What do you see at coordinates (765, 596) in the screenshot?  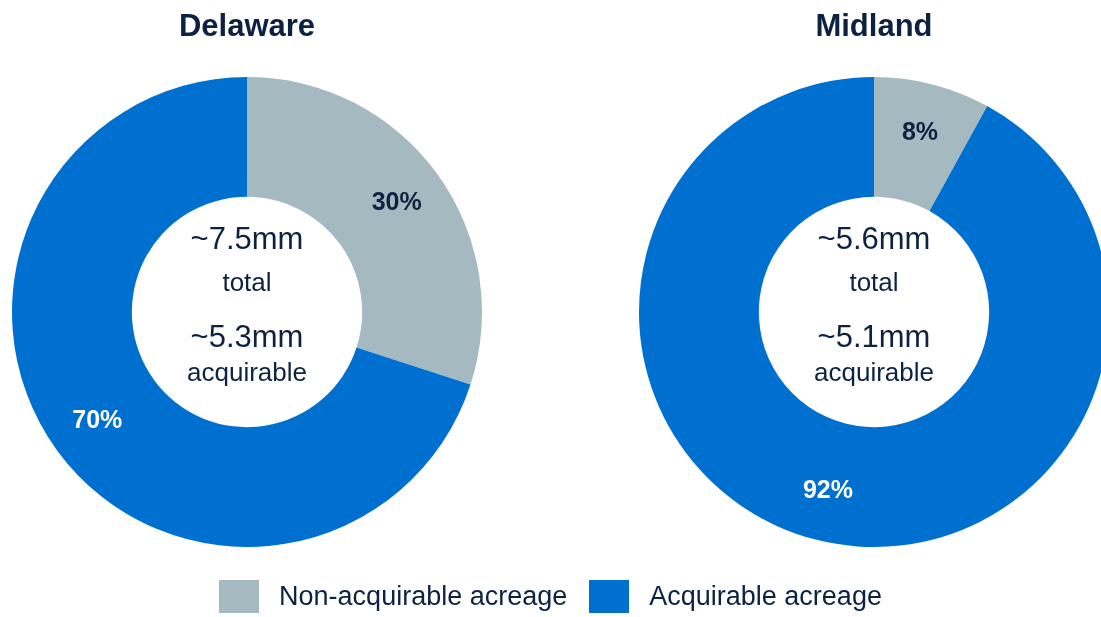 I see `legend-label: Acquirable acreage` at bounding box center [765, 596].